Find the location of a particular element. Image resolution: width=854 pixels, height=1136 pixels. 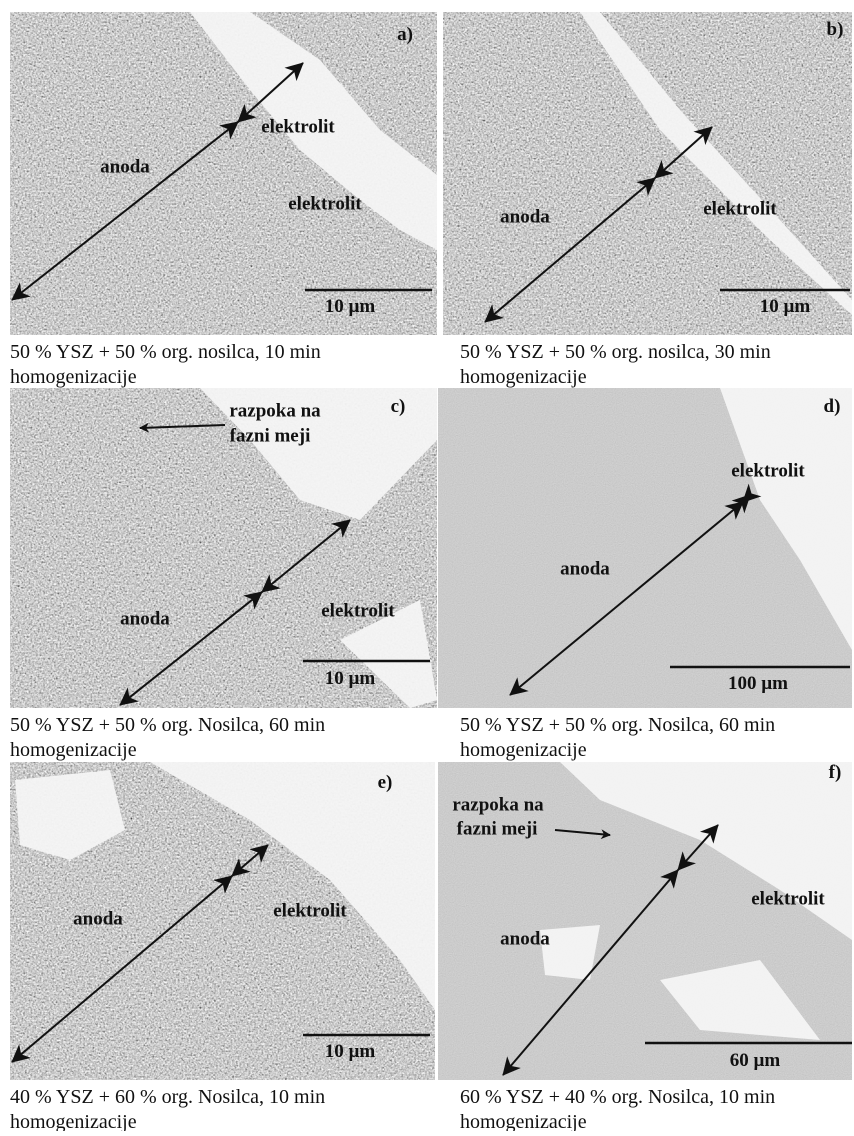

panel-letter: f) is located at coordinates (835, 772).